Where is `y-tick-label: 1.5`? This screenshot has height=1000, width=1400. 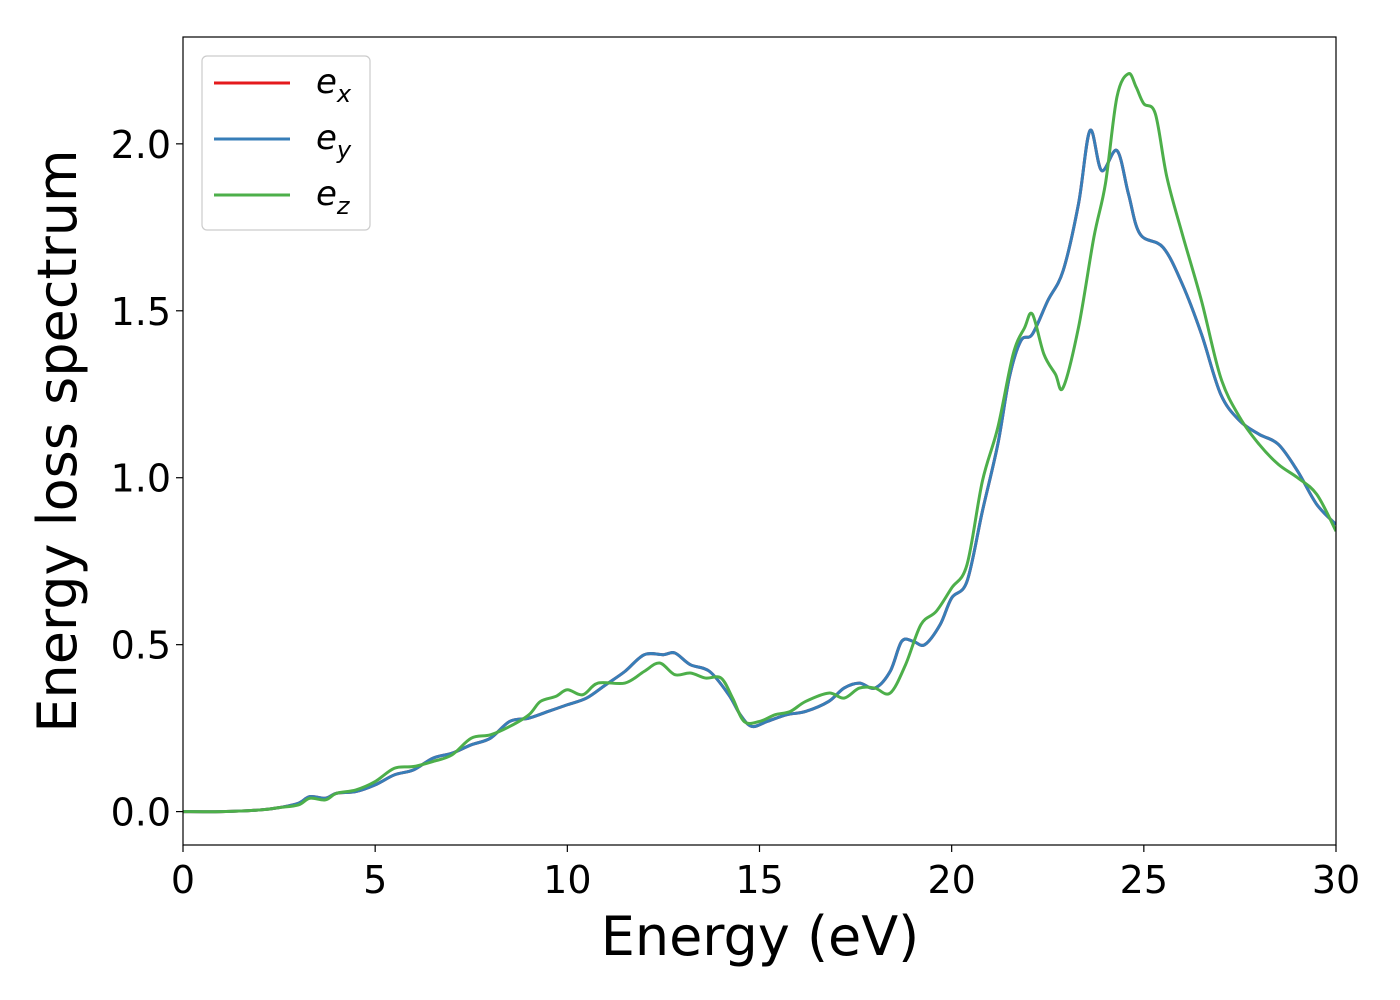
y-tick-label: 1.5 is located at coordinates (141, 312).